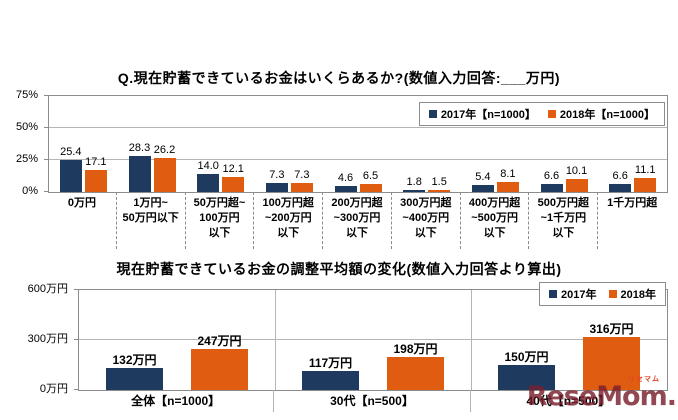  I want to click on legend-item: 2018年, so click(632, 294).